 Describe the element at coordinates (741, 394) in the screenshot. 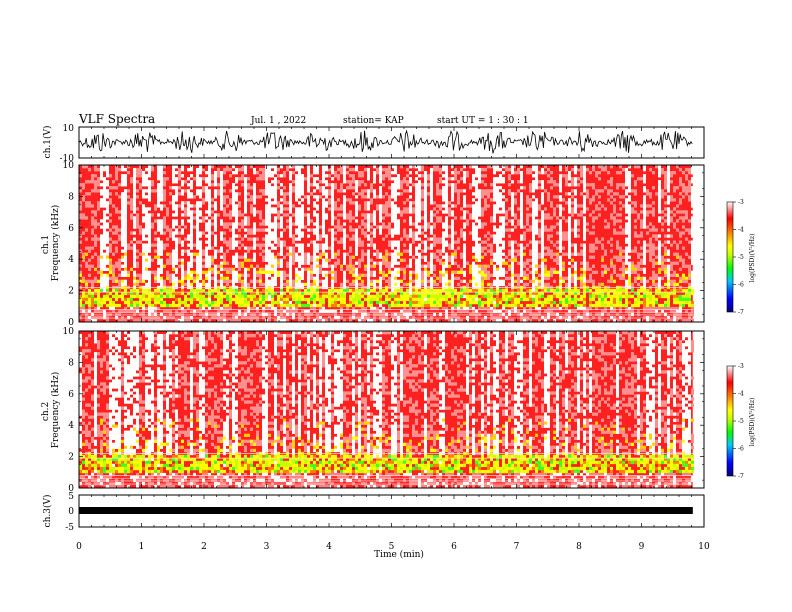

I see `ch2-colorbar-tick: -4` at that location.